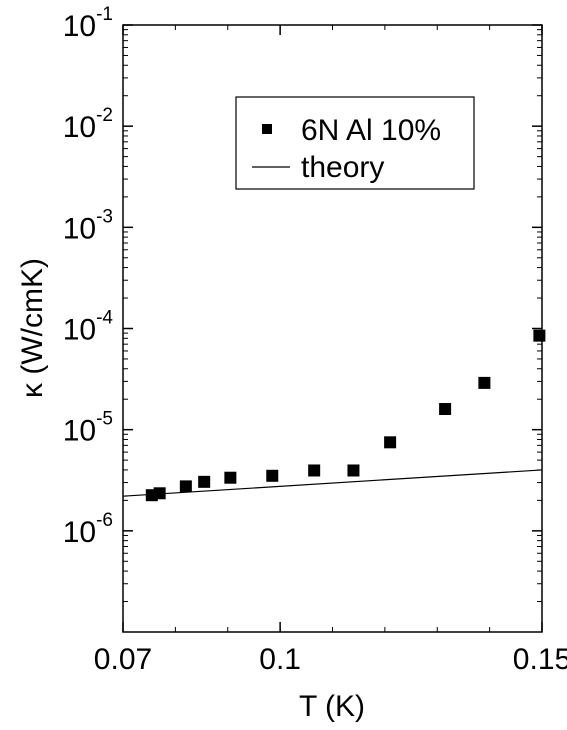  What do you see at coordinates (342, 167) in the screenshot?
I see `legend-label-theory: theory` at bounding box center [342, 167].